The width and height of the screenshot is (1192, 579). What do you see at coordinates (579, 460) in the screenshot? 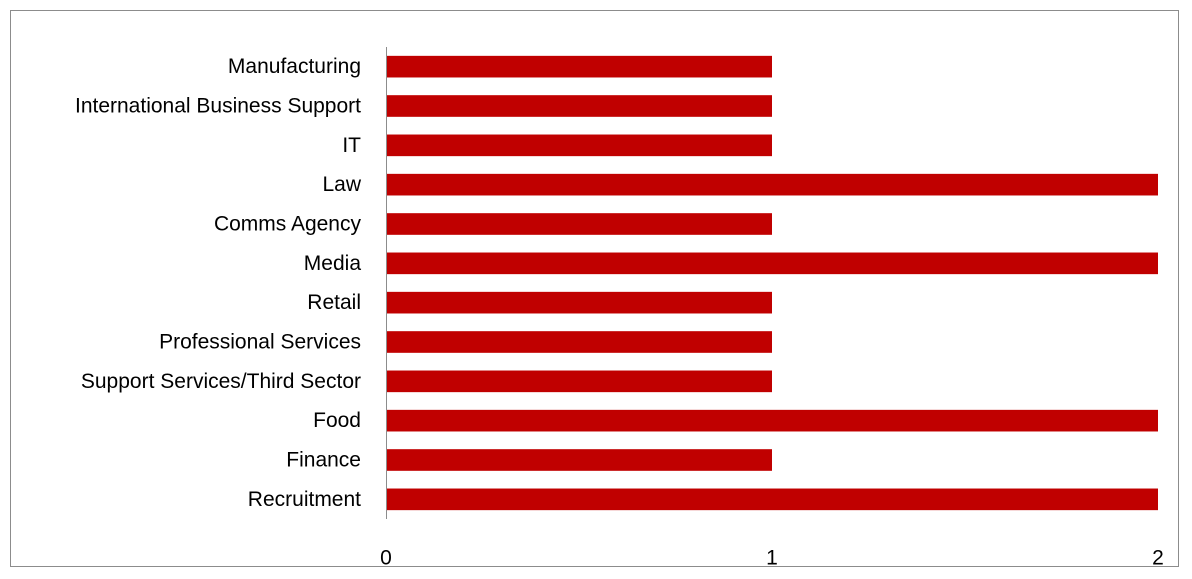
I see `bar-finance` at bounding box center [579, 460].